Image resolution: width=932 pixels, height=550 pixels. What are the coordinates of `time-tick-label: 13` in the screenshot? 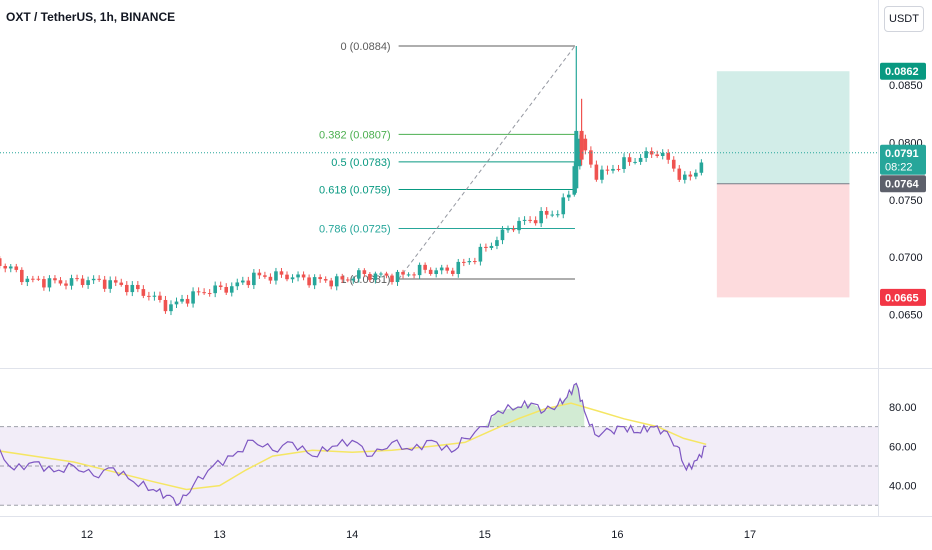 It's located at (219, 535).